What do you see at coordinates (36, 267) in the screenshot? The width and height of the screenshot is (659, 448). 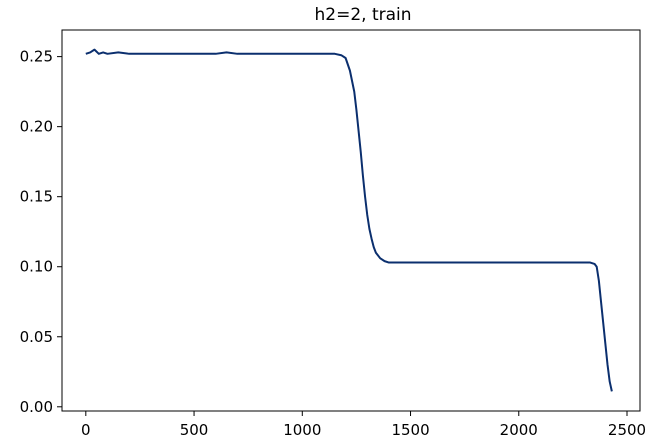 I see `y-tick-label: 0.10` at bounding box center [36, 267].